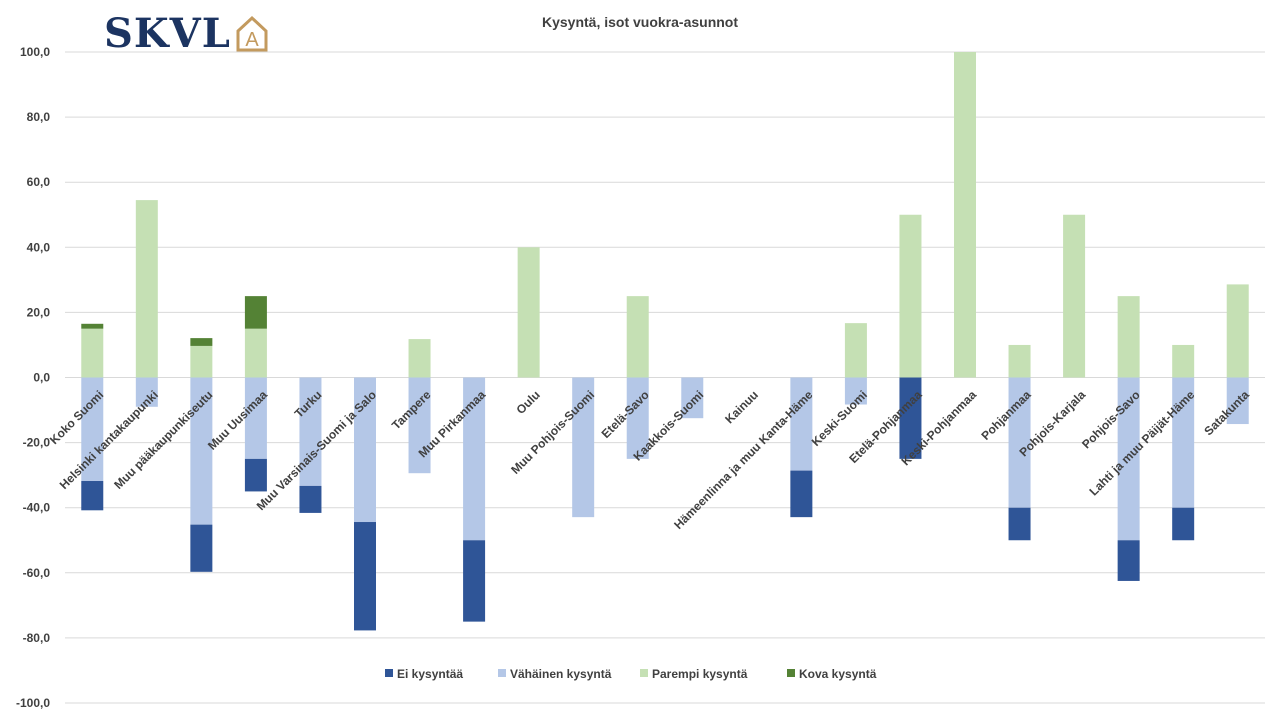  Describe the element at coordinates (39, 117) in the screenshot. I see `y-tick-label: 80,0` at that location.